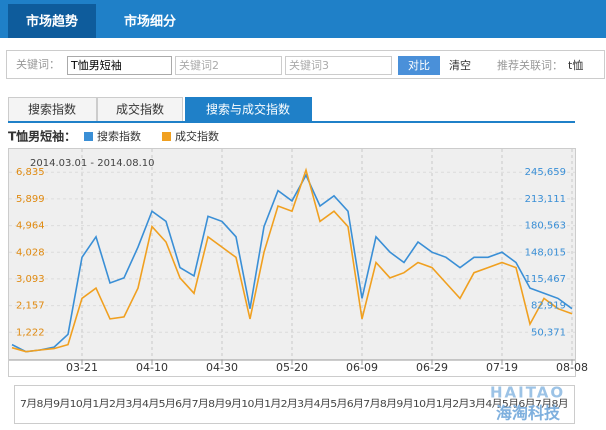  What do you see at coordinates (530, 65) in the screenshot?
I see `related-label: 推荐关联词：` at bounding box center [530, 65].